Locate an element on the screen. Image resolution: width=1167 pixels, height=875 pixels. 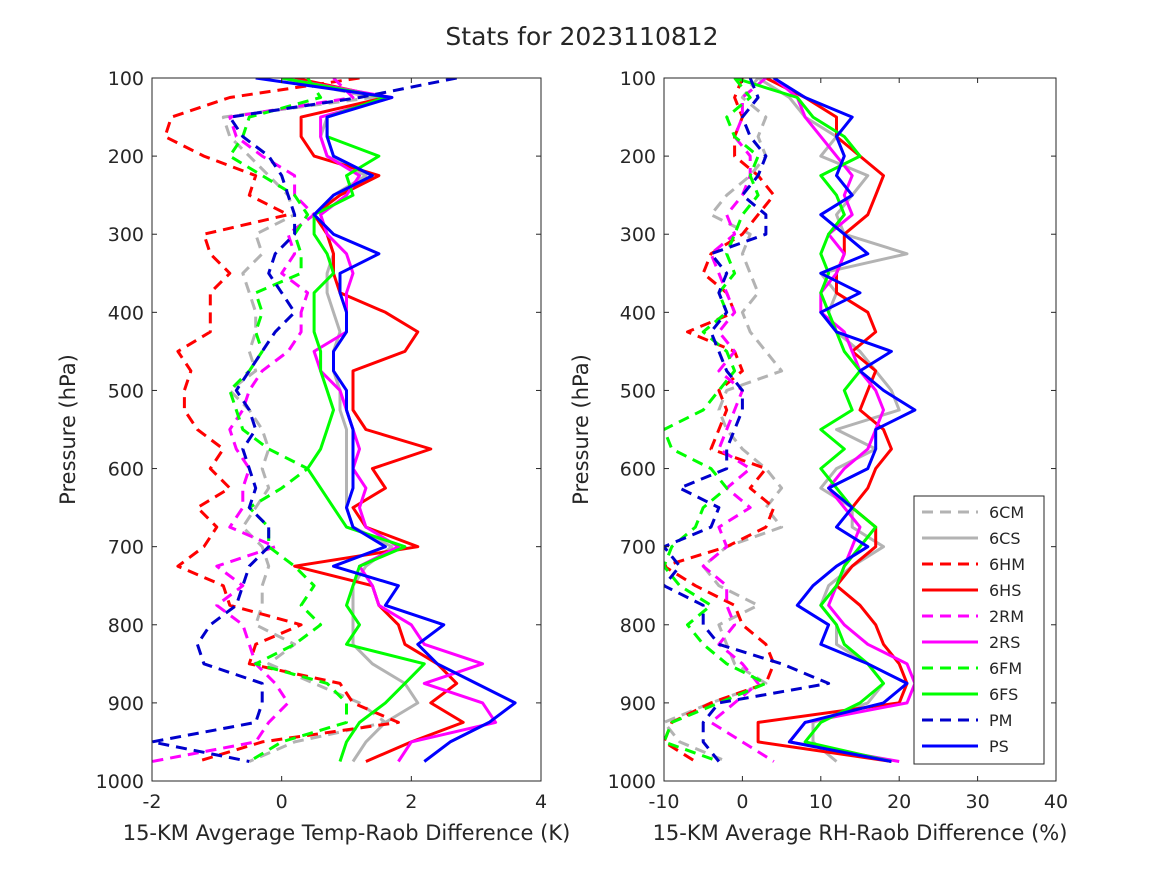
legend: 6CM 6CS 6HM 6HS 2RM 2RS 6FM 6FS PM PS is located at coordinates (979, 630).